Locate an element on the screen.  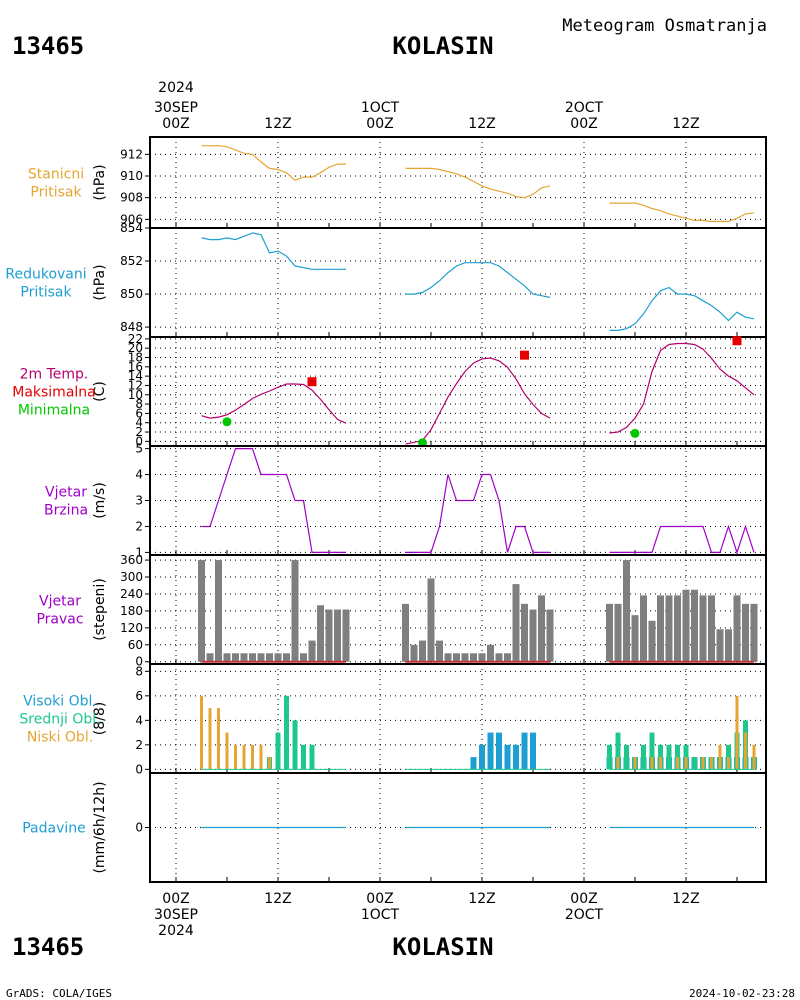
ytick-label: 20 is located at coordinates (135, 348).